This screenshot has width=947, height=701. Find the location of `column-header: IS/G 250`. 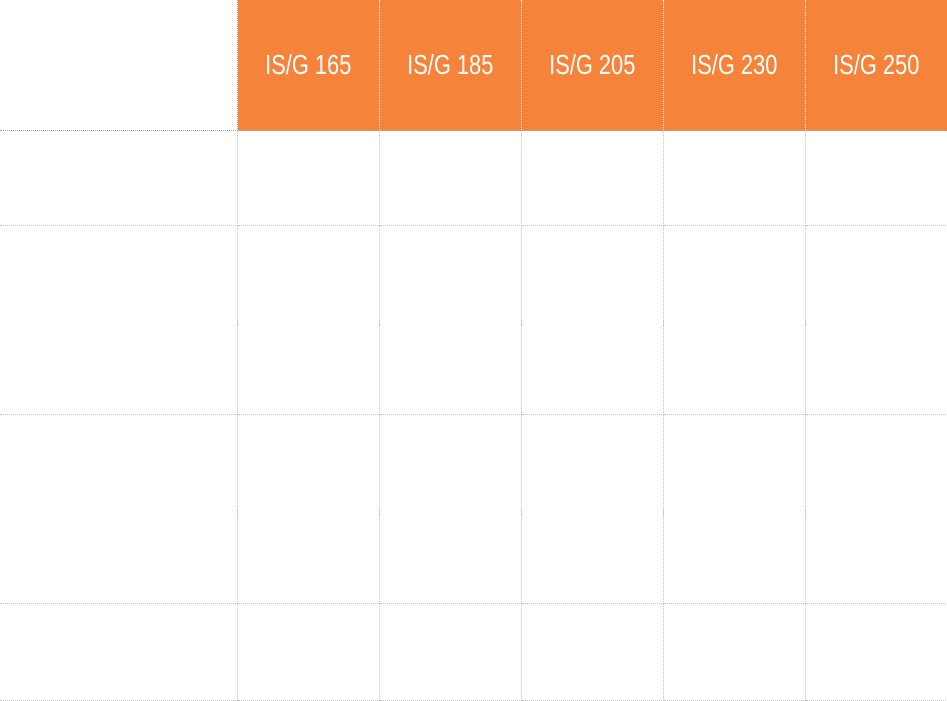

column-header: IS/G 250 is located at coordinates (876, 65).